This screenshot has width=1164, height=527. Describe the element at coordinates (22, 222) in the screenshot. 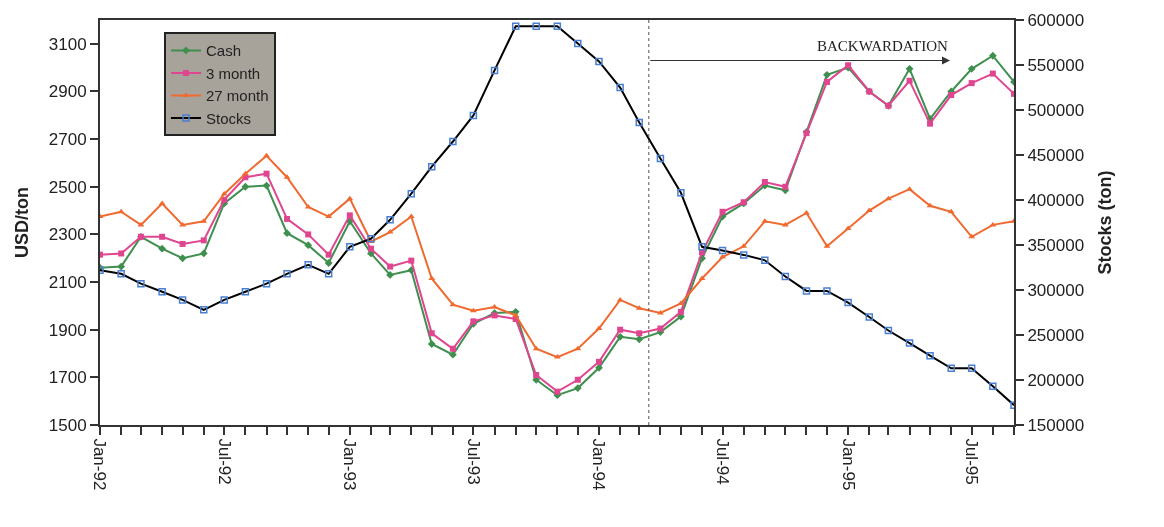

I see `y-axis-title: USD/ton` at that location.